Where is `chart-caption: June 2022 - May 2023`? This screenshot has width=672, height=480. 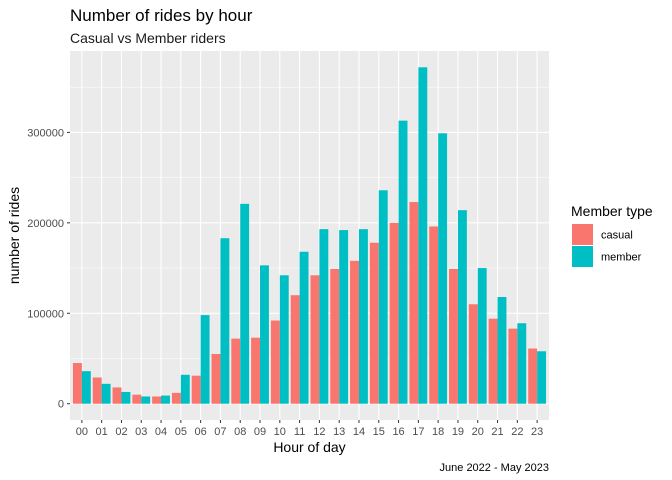
chart-caption: June 2022 - May 2023 is located at coordinates (494, 468).